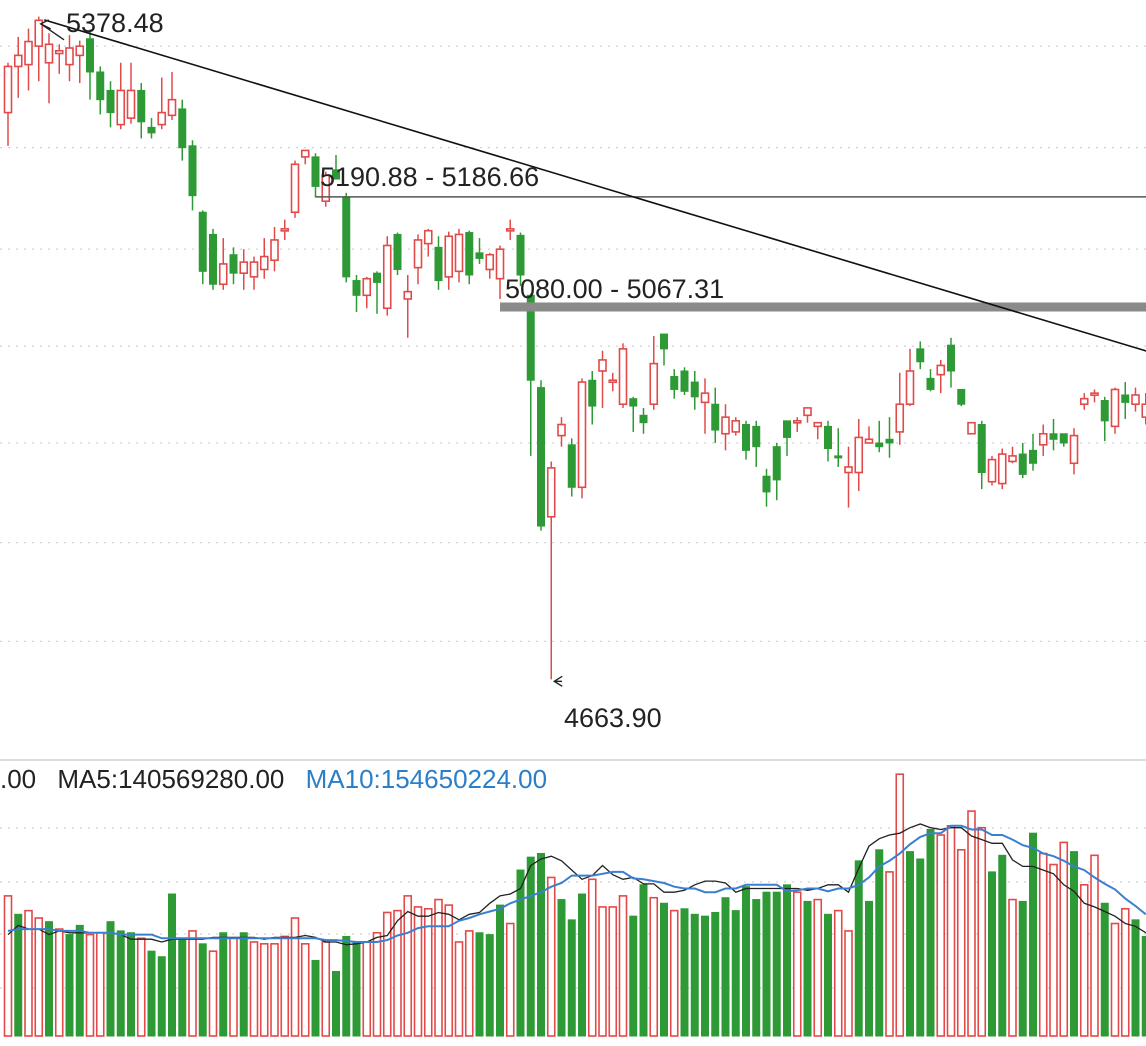 This screenshot has height=1046, width=1146. I want to click on legend-ma5-value: 140569280.00, so click(201, 779).